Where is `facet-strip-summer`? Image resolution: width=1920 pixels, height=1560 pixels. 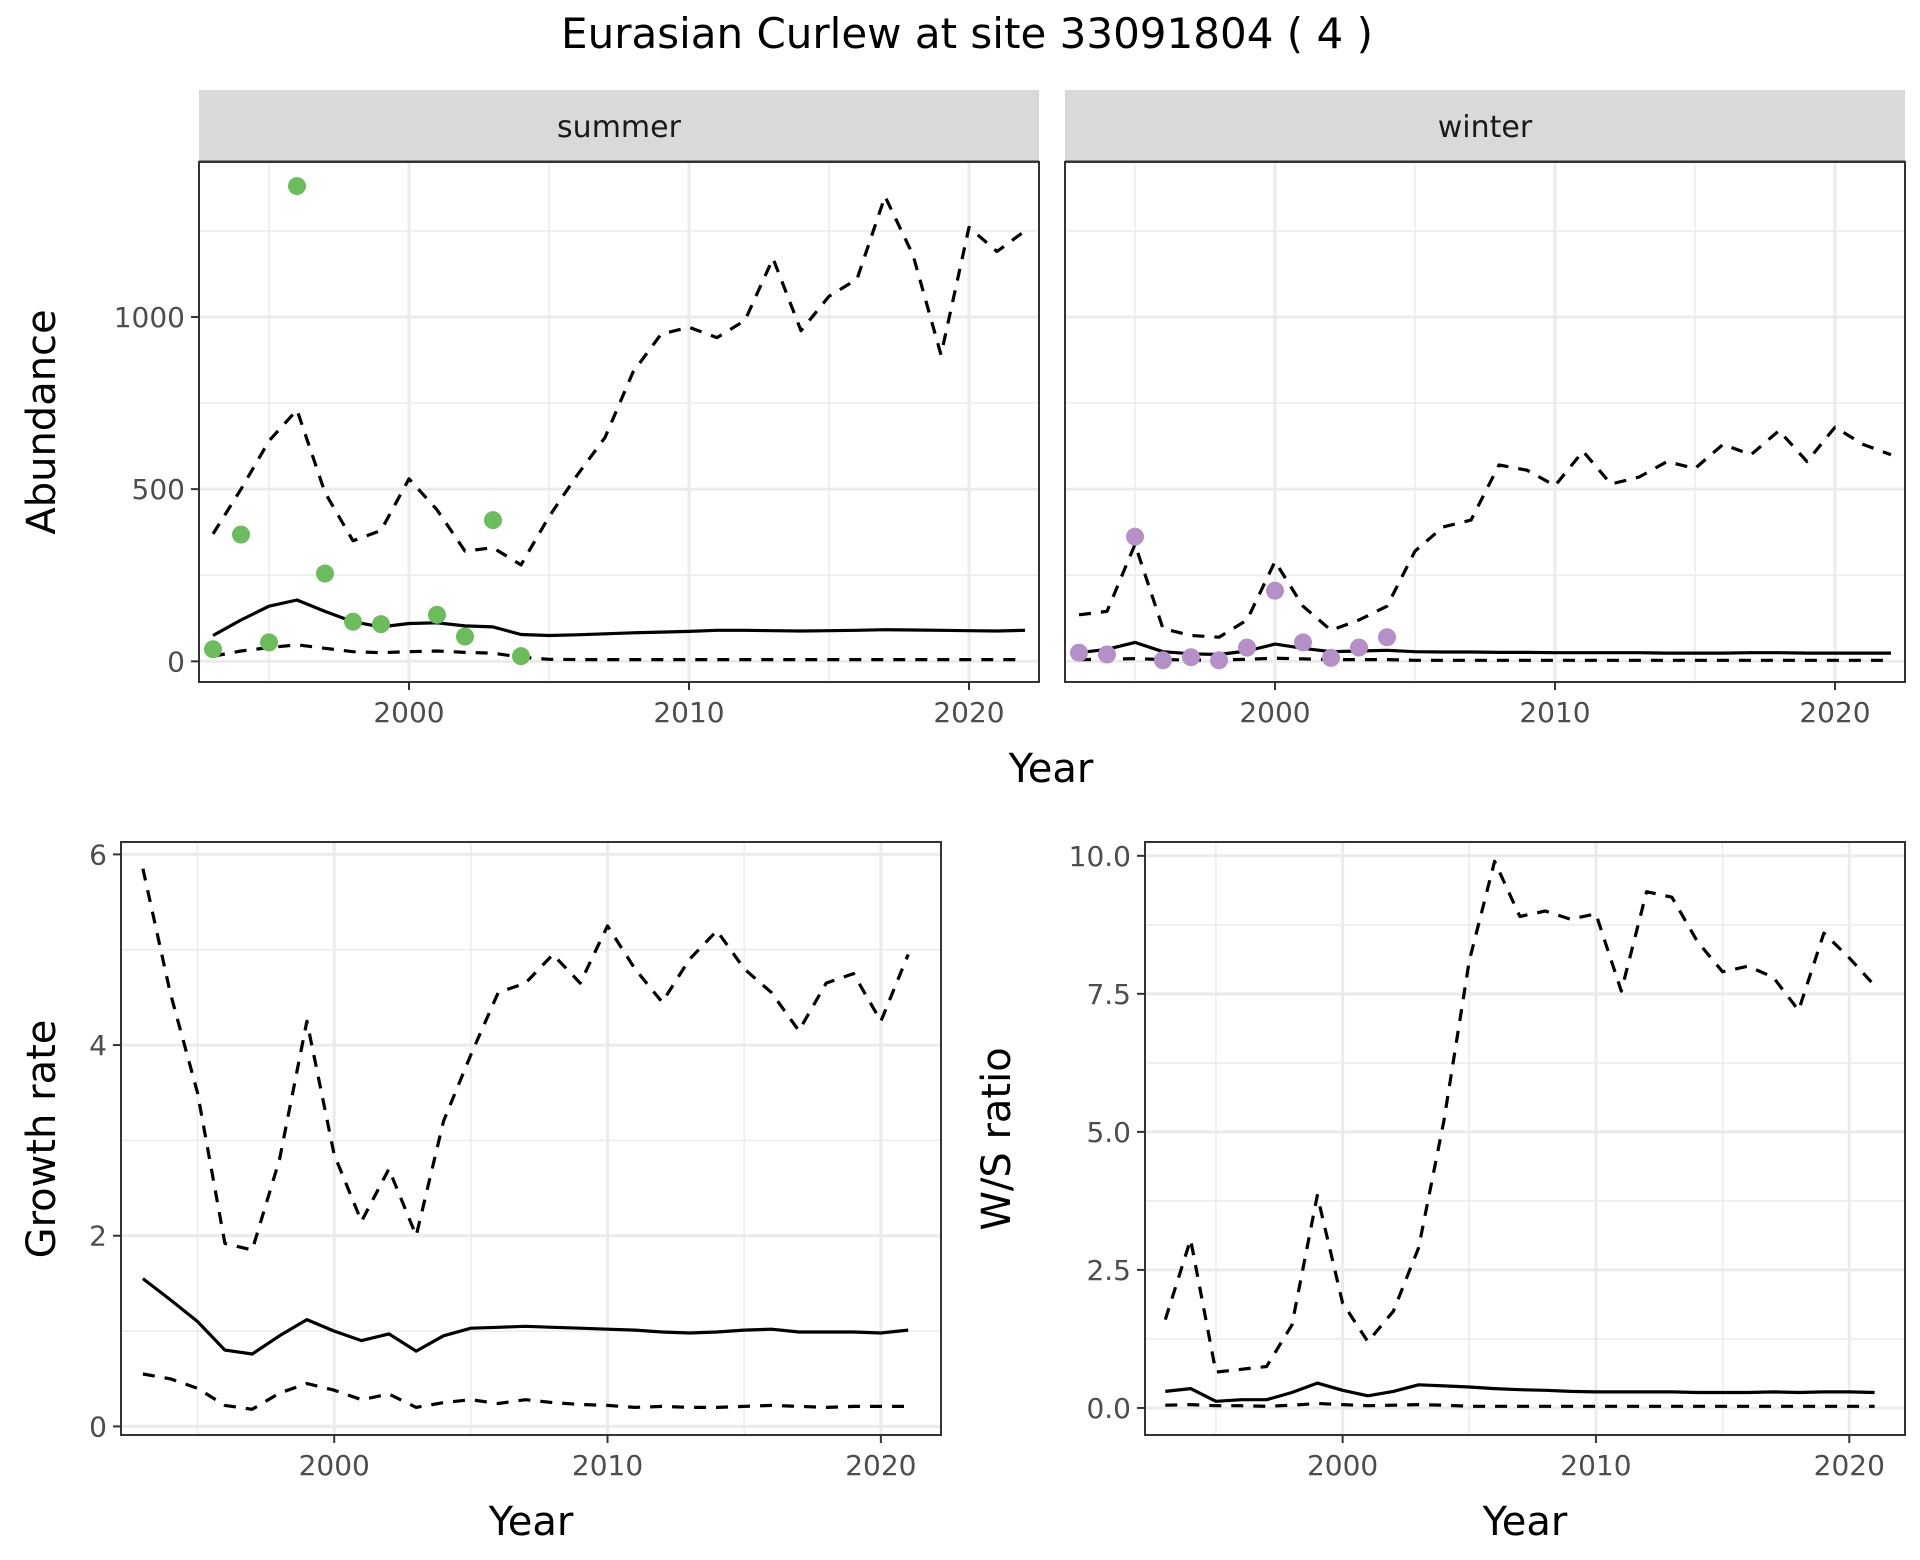
facet-strip-summer is located at coordinates (619, 126).